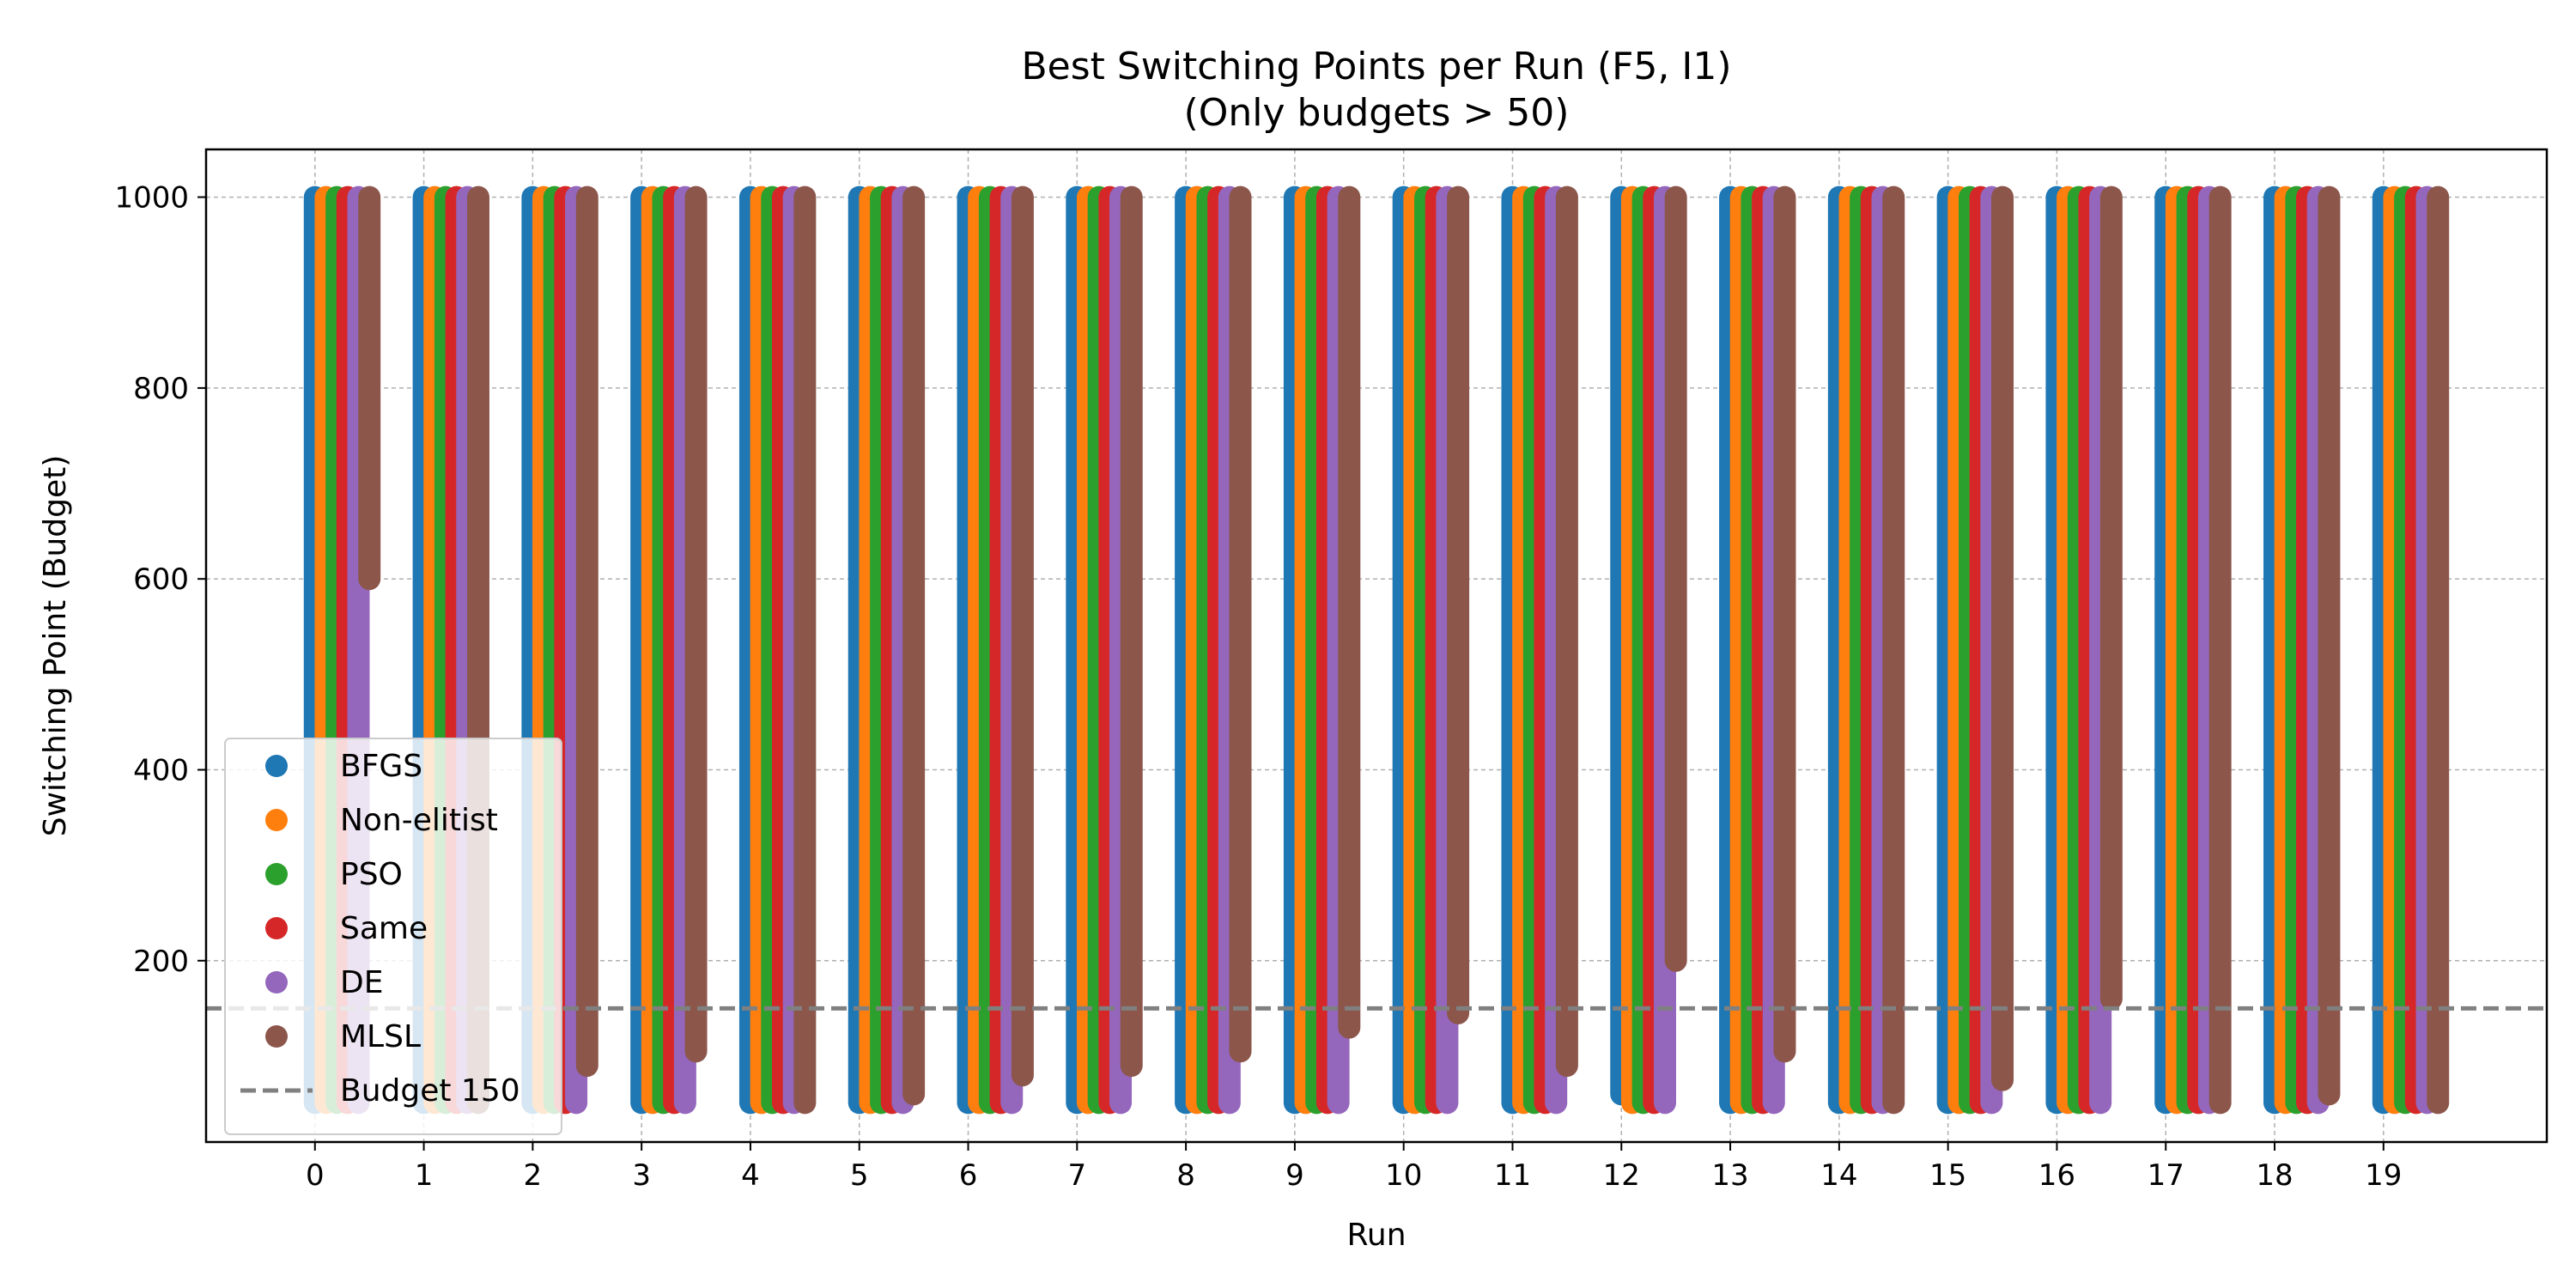  I want to click on y-axis-label: Switching Point (Budget), so click(56, 646).